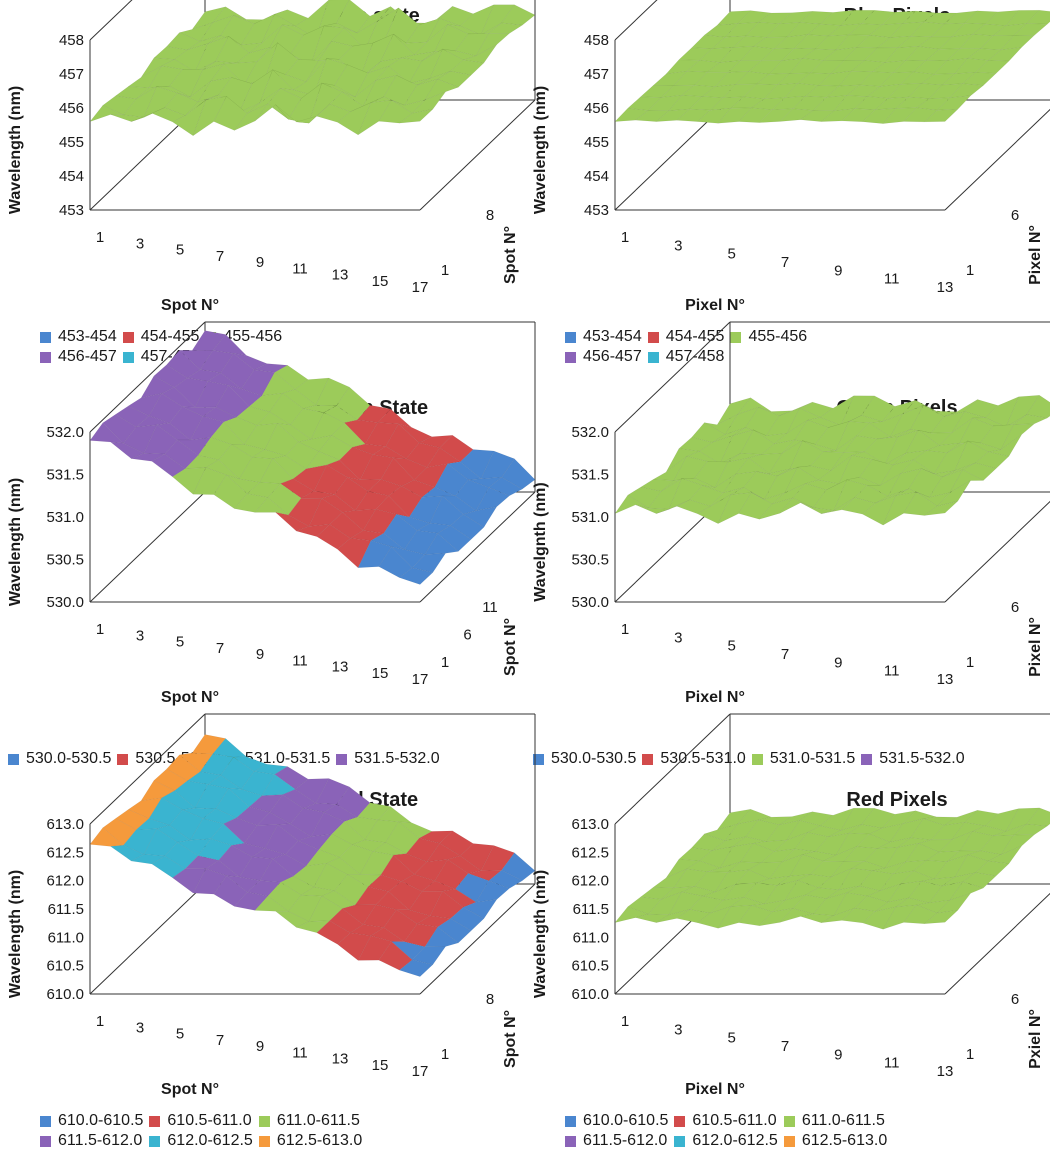  What do you see at coordinates (287, 758) in the screenshot?
I see `legend-label: 531.0-531.5` at bounding box center [287, 758].